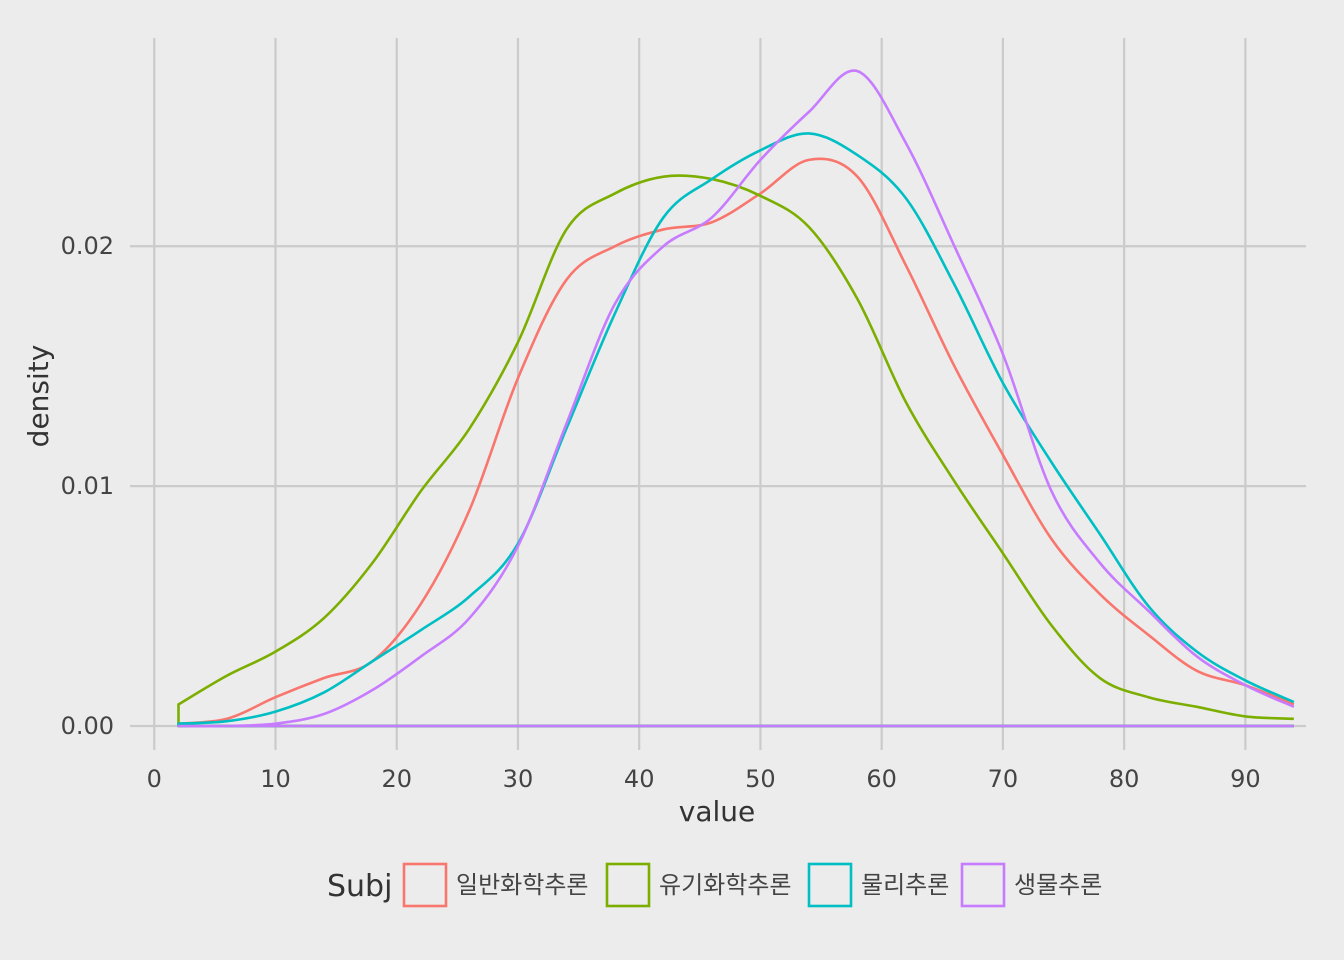 The image size is (1344, 960). I want to click on x-tick-label: 90, so click(1245, 779).